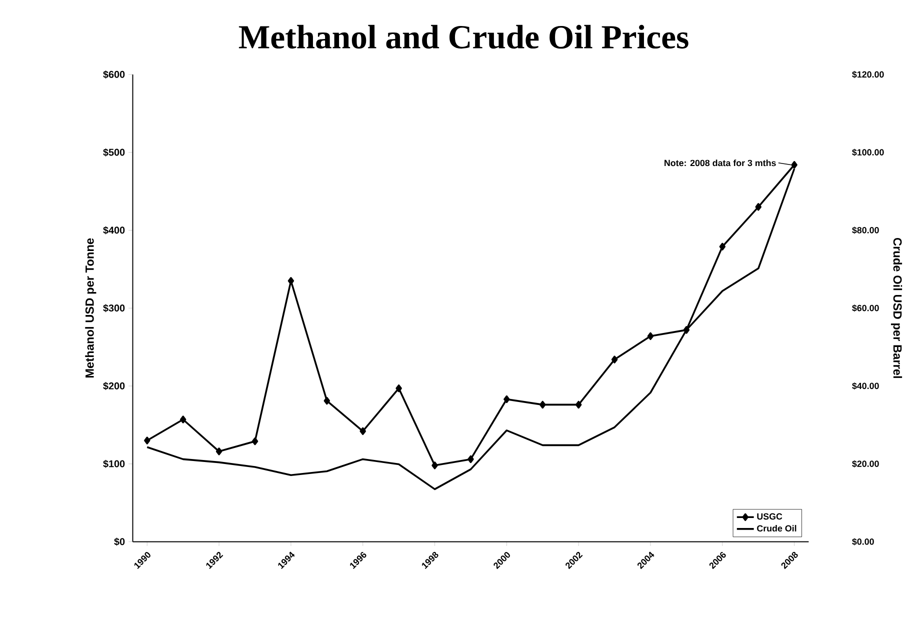 This screenshot has height=631, width=923. Describe the element at coordinates (769, 516) in the screenshot. I see `legend-label: USGC` at that location.